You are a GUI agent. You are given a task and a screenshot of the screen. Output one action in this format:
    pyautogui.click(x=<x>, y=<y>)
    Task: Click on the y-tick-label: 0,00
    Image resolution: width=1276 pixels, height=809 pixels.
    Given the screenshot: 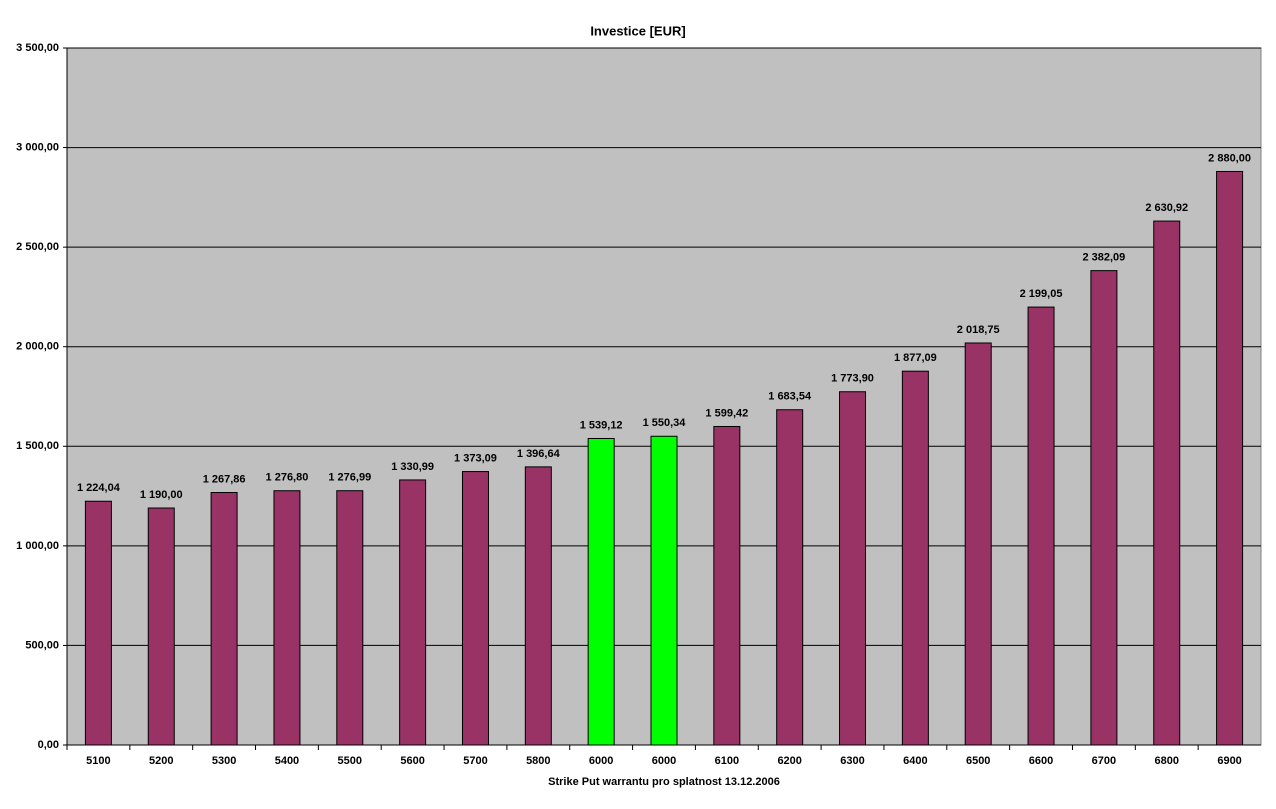 What is the action you would take?
    pyautogui.click(x=48, y=745)
    